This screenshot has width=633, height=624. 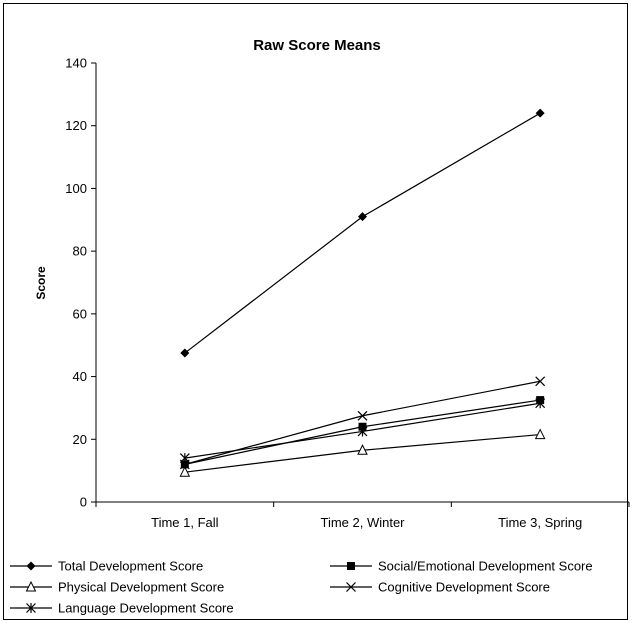 I want to click on data-point-square, so click(x=351, y=566).